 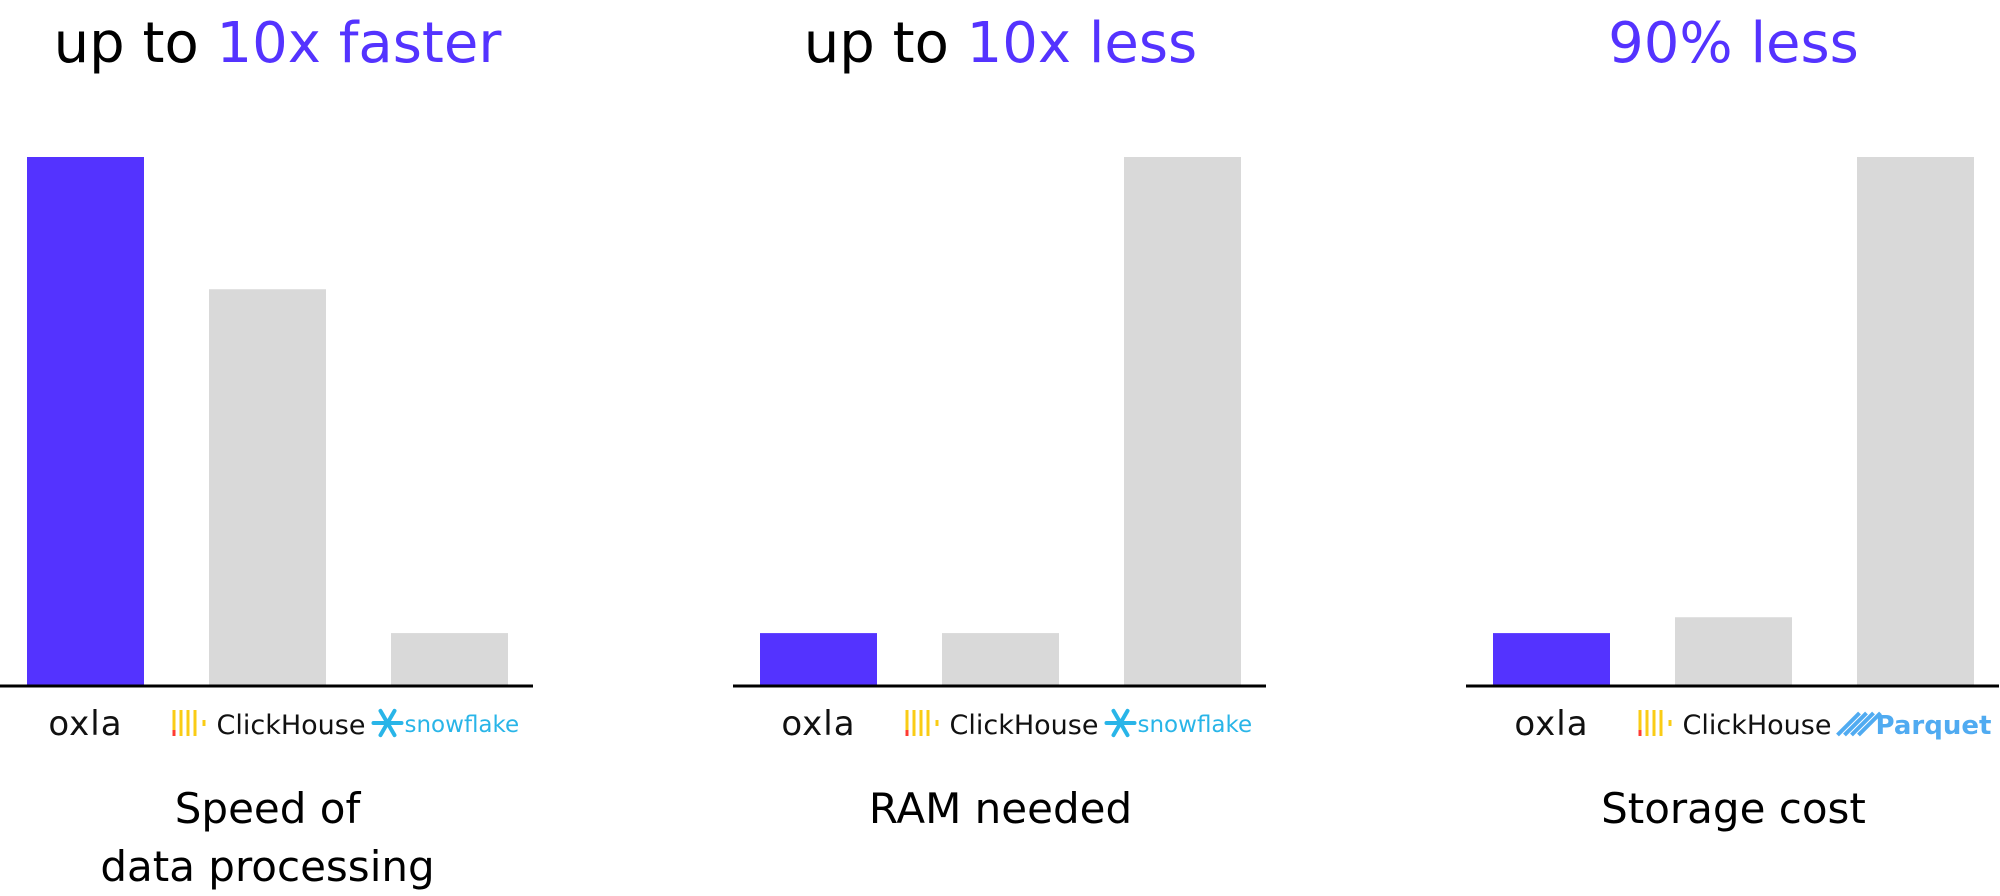 What do you see at coordinates (1915, 421) in the screenshot?
I see `bar-parquet` at bounding box center [1915, 421].